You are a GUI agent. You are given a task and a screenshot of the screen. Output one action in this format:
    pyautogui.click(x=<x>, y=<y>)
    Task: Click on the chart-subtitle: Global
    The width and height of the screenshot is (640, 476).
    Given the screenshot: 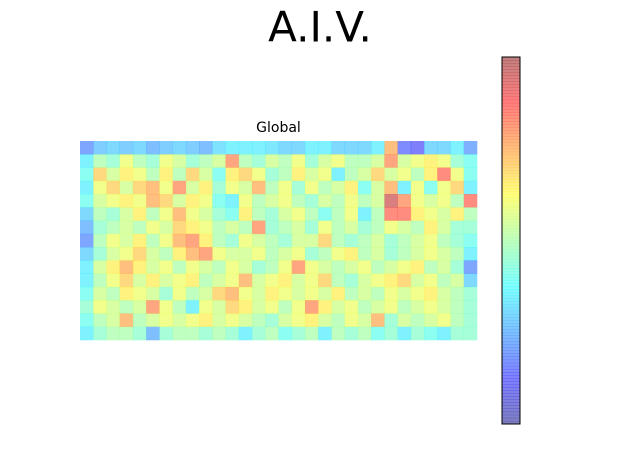 What is the action you would take?
    pyautogui.click(x=278, y=128)
    